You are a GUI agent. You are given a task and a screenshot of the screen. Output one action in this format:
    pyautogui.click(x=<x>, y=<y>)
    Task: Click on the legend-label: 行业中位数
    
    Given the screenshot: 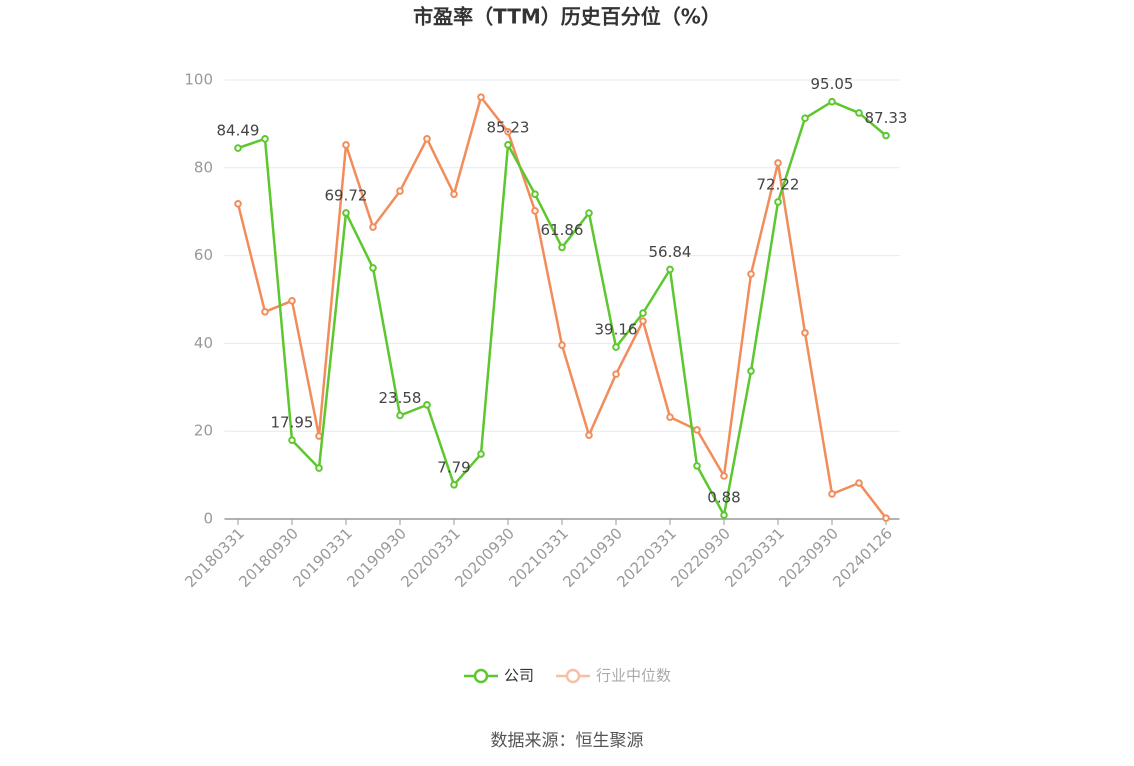 What is the action you would take?
    pyautogui.click(x=633, y=676)
    